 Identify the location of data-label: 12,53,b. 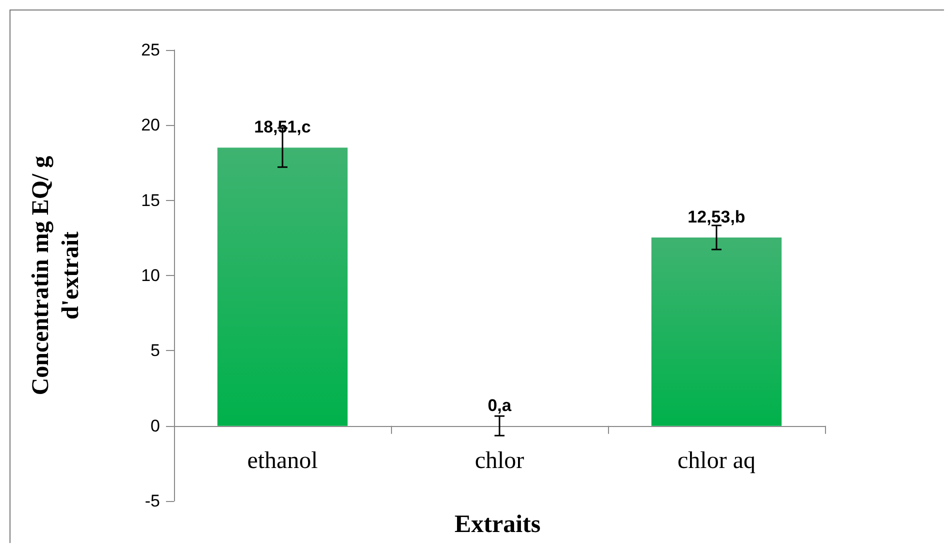
(717, 216).